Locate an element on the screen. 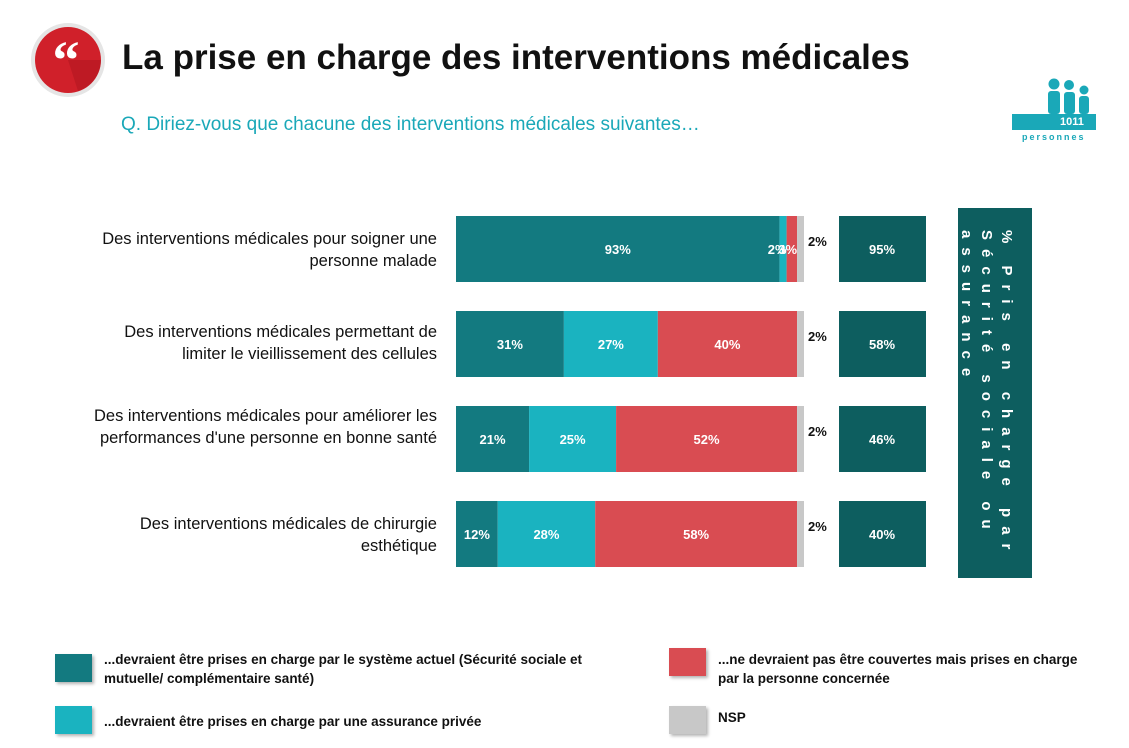  value-label-non-couvert-4: 58% is located at coordinates (696, 534).